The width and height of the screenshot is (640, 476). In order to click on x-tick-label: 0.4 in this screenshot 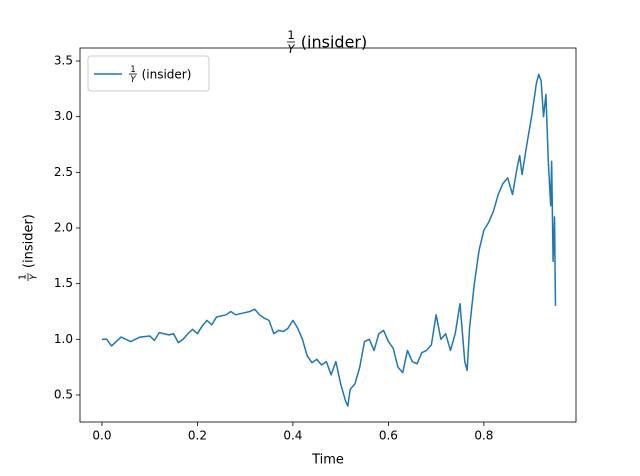, I will do `click(292, 436)`.